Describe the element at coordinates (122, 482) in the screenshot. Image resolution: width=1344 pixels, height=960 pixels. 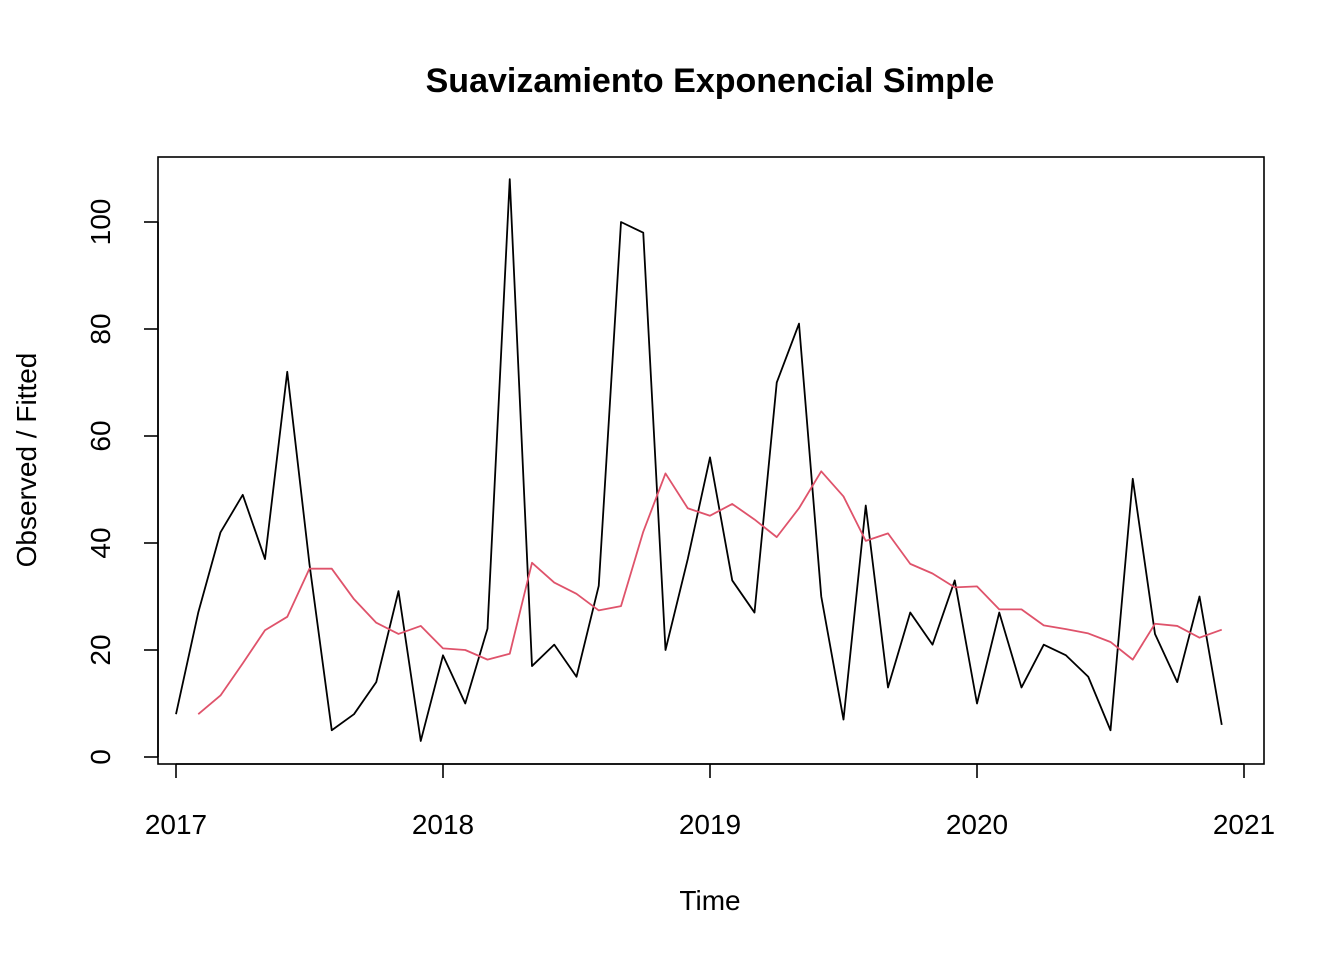
I see `y-axis: 0 20 40 60 80 100` at that location.